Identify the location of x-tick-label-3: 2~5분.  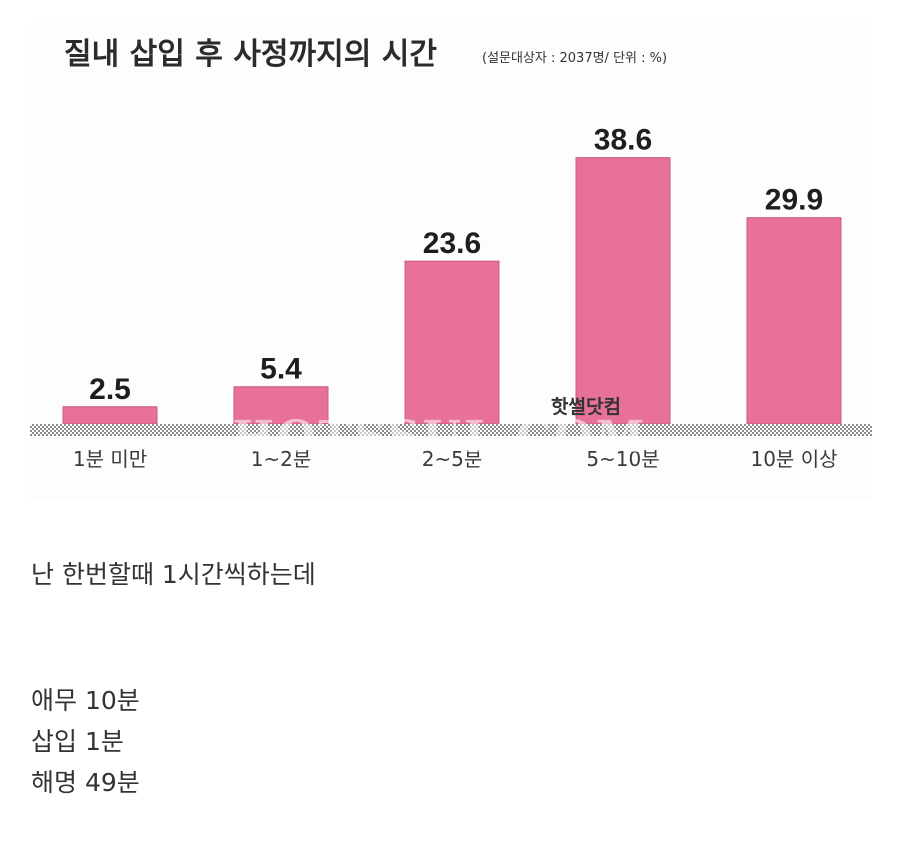
(452, 459).